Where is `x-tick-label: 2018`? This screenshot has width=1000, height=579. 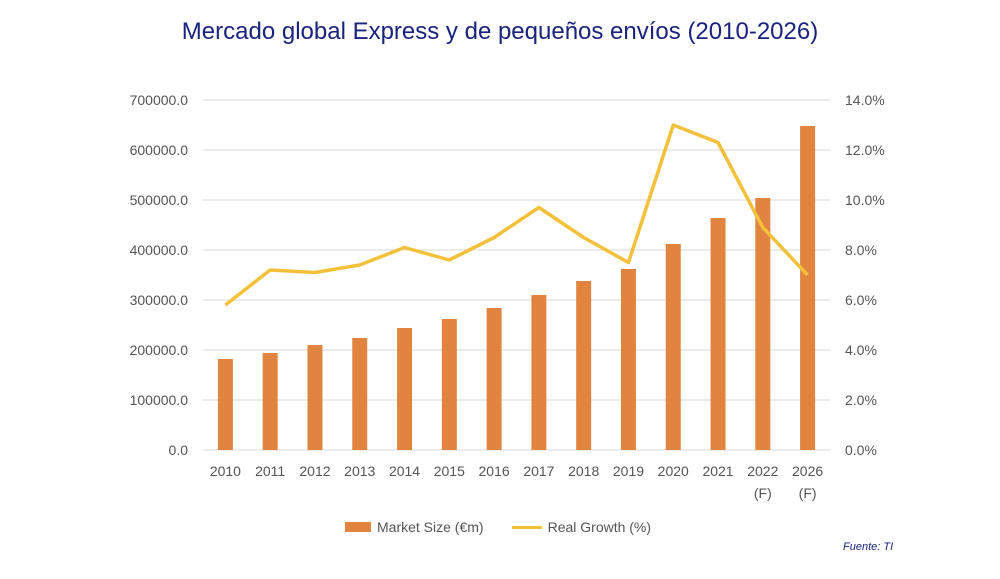 x-tick-label: 2018 is located at coordinates (583, 471).